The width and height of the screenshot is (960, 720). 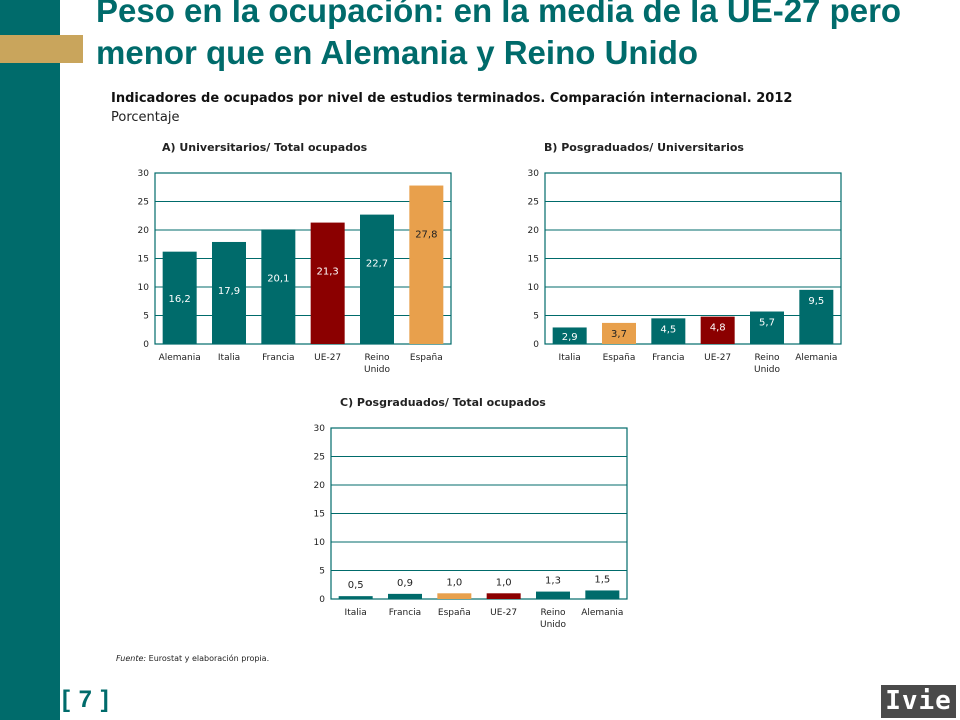 I want to click on unit-label: Porcentaje, so click(x=145, y=117).